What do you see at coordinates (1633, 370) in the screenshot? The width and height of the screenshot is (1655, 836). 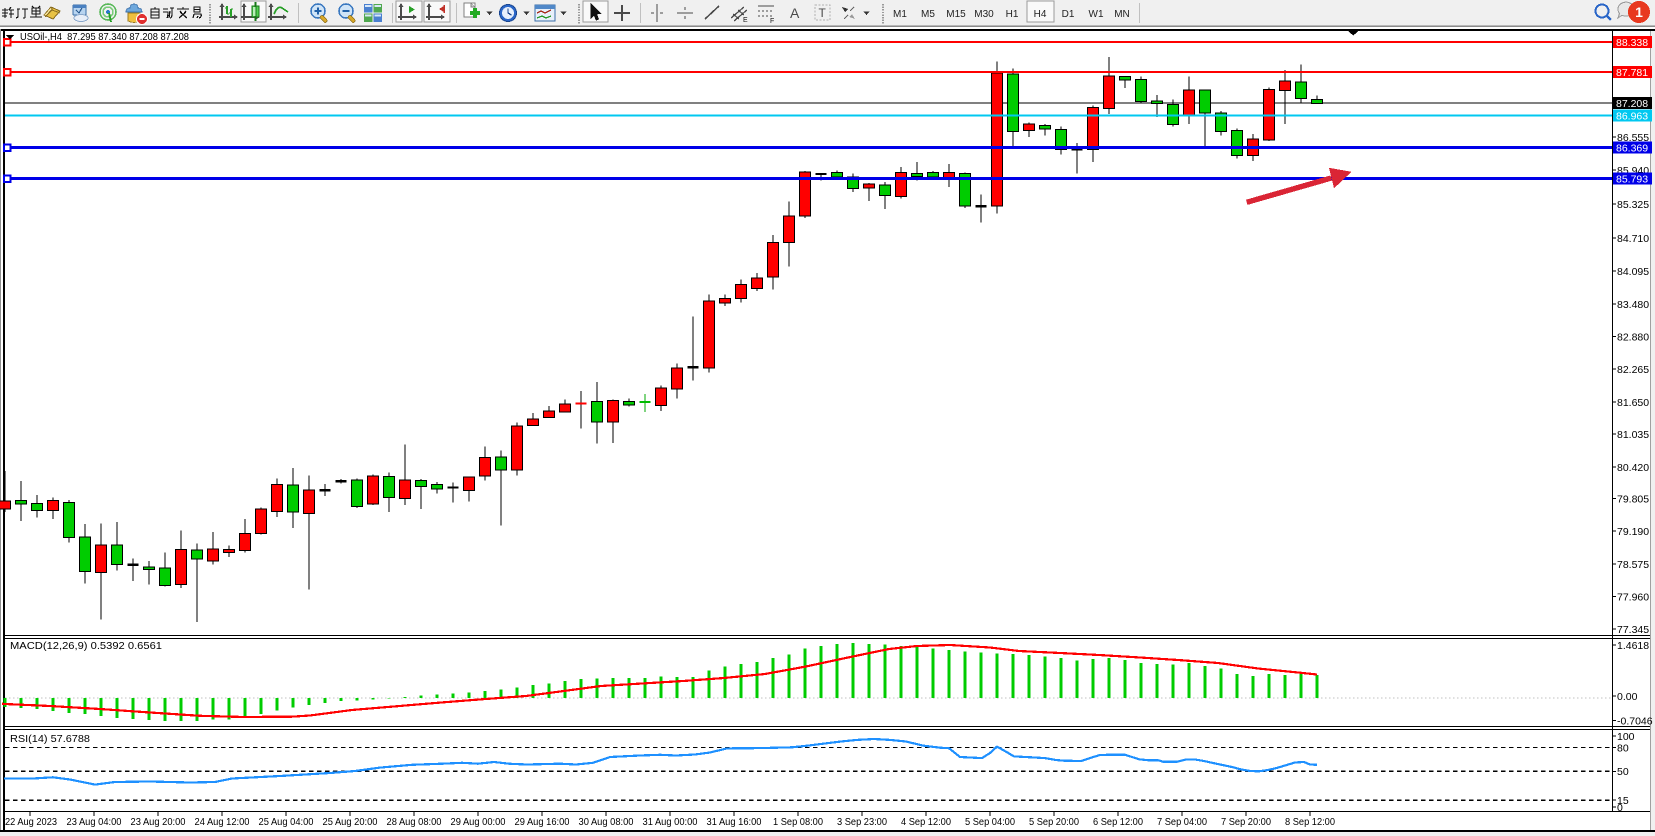 I see `svg-text: 82.265` at bounding box center [1633, 370].